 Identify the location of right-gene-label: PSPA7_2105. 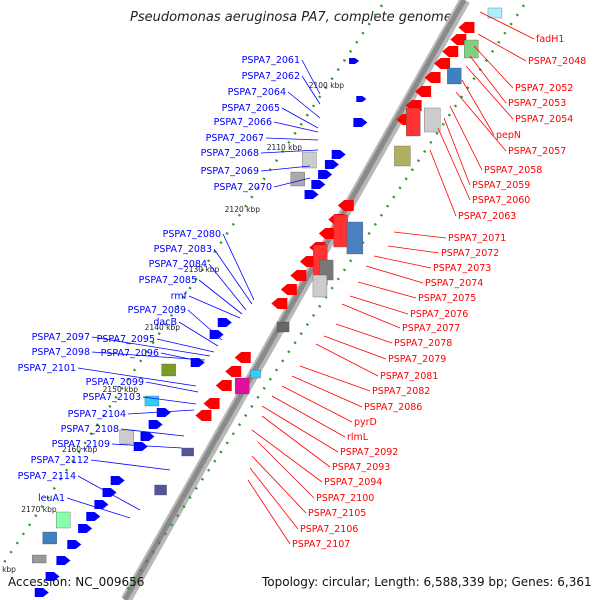
(337, 513).